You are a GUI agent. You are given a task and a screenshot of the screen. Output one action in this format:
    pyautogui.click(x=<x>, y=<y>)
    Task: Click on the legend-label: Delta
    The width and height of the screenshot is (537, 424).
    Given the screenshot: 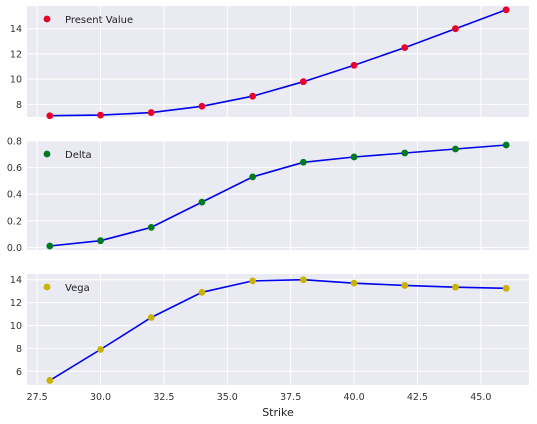 What is the action you would take?
    pyautogui.click(x=78, y=155)
    